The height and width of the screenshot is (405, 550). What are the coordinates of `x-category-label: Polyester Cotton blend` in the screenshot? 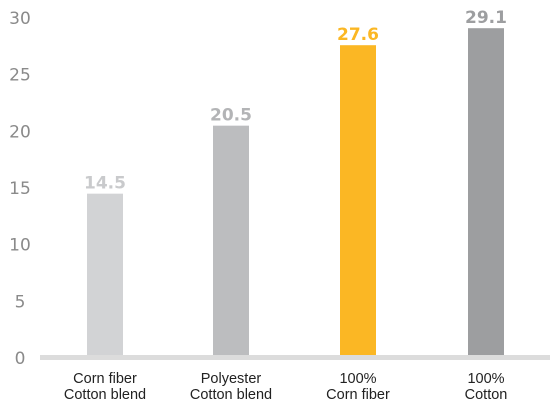 It's located at (231, 387).